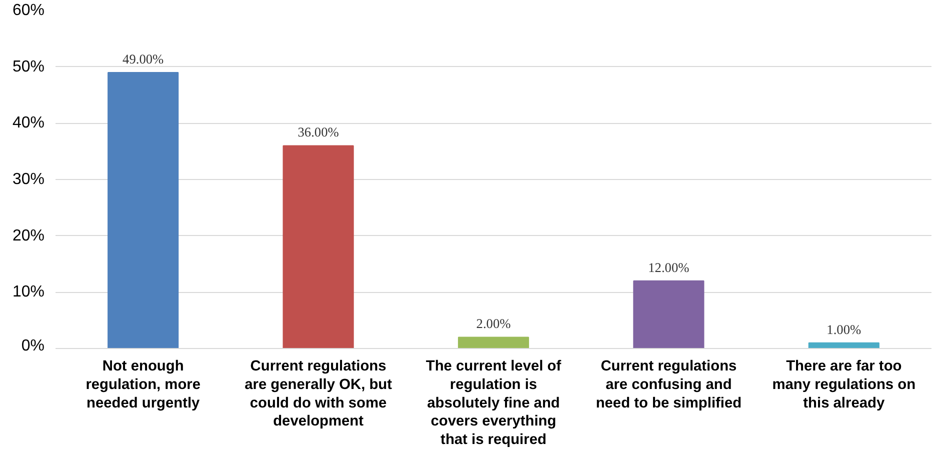  Describe the element at coordinates (28, 123) in the screenshot. I see `y-tick-label: 40%` at that location.